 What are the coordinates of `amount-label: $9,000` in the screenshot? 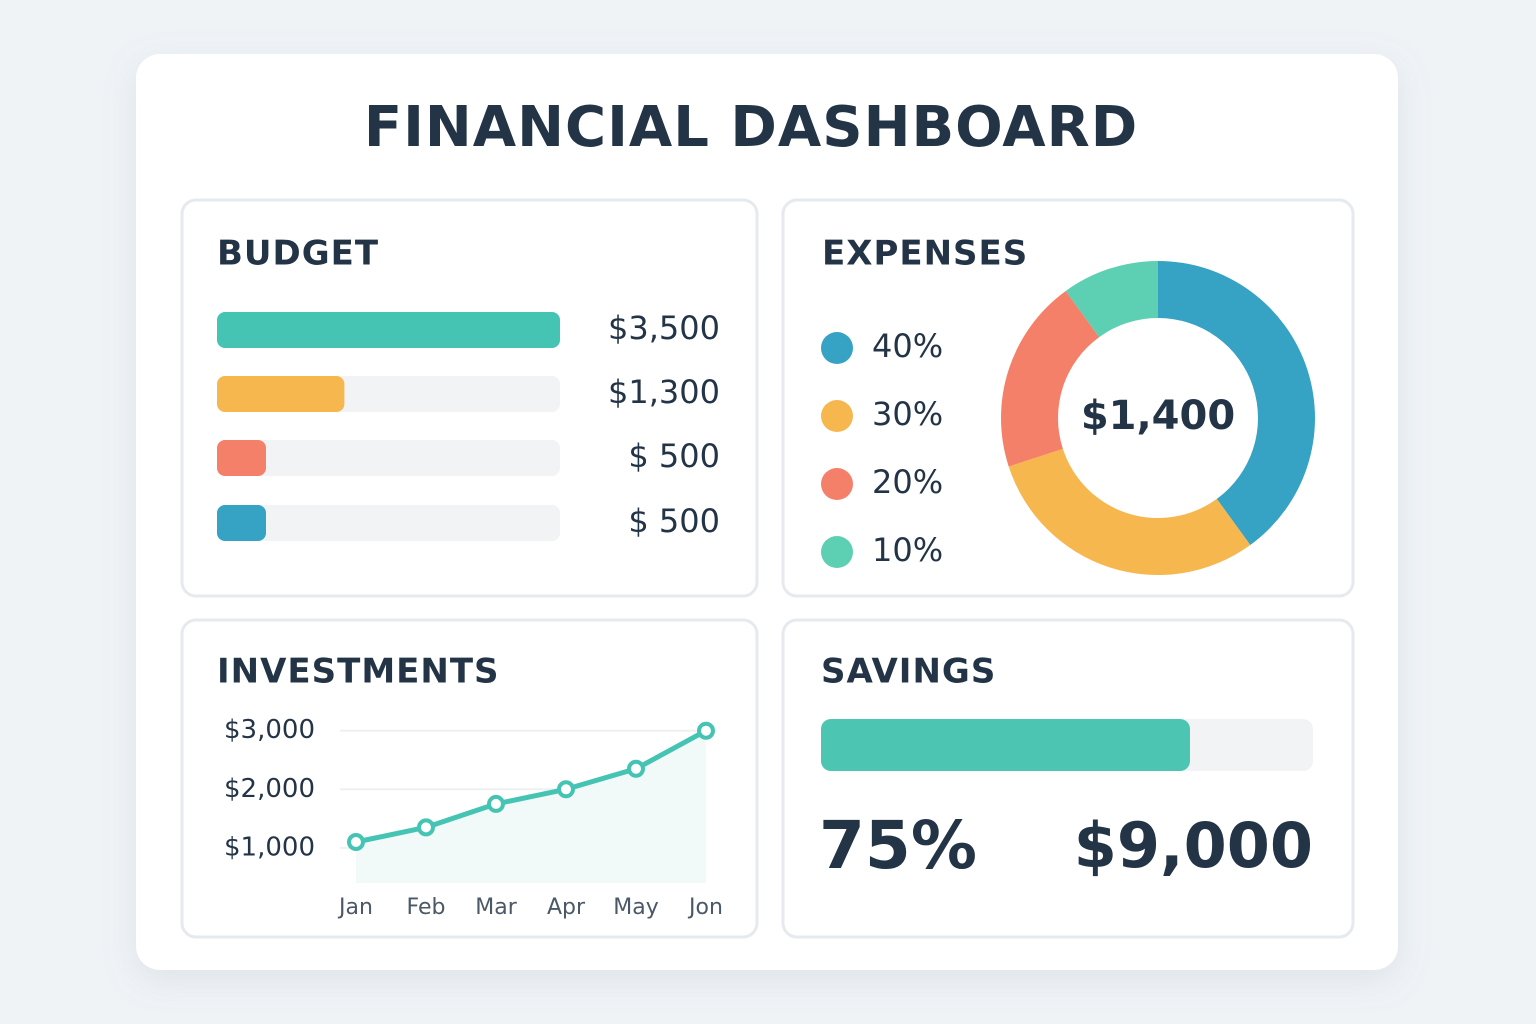 It's located at (1193, 845).